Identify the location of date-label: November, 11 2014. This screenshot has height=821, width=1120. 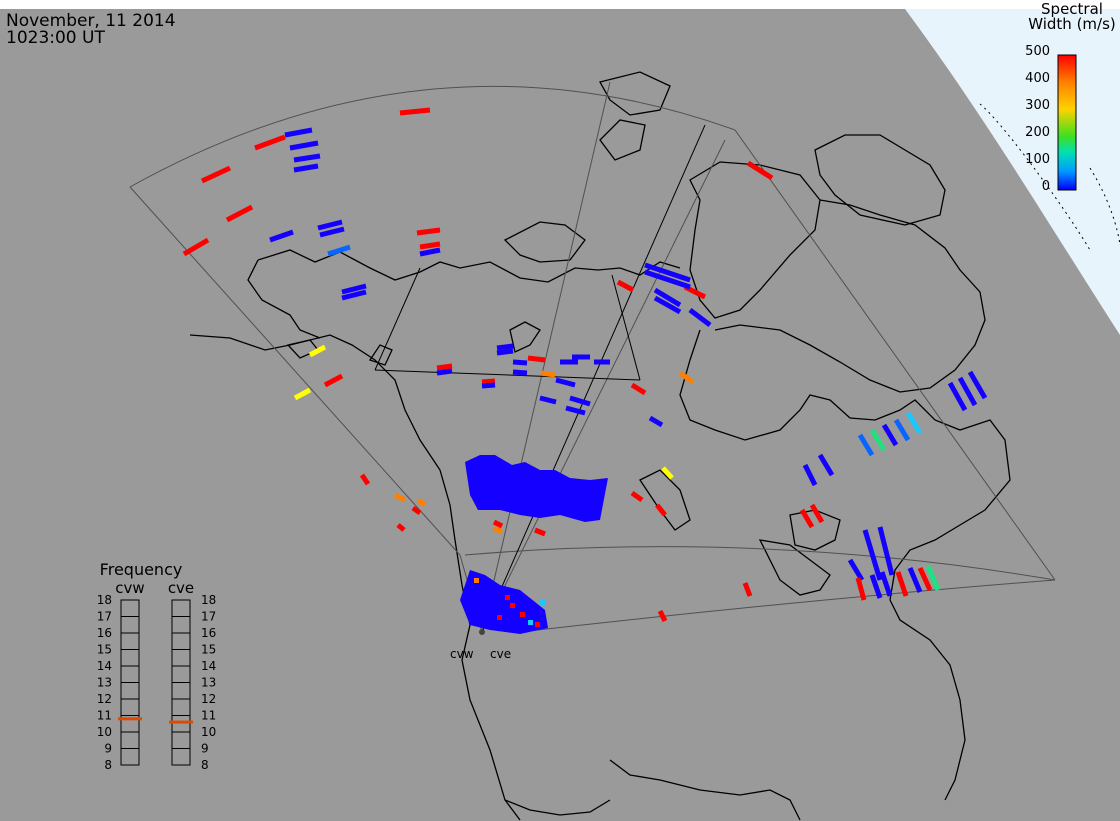
(91, 21).